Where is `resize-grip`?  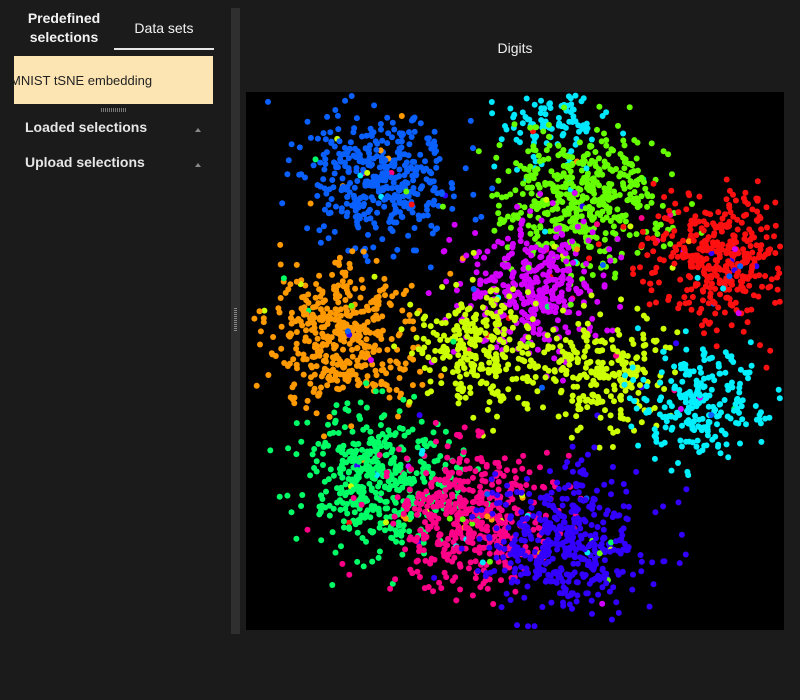 resize-grip is located at coordinates (114, 110).